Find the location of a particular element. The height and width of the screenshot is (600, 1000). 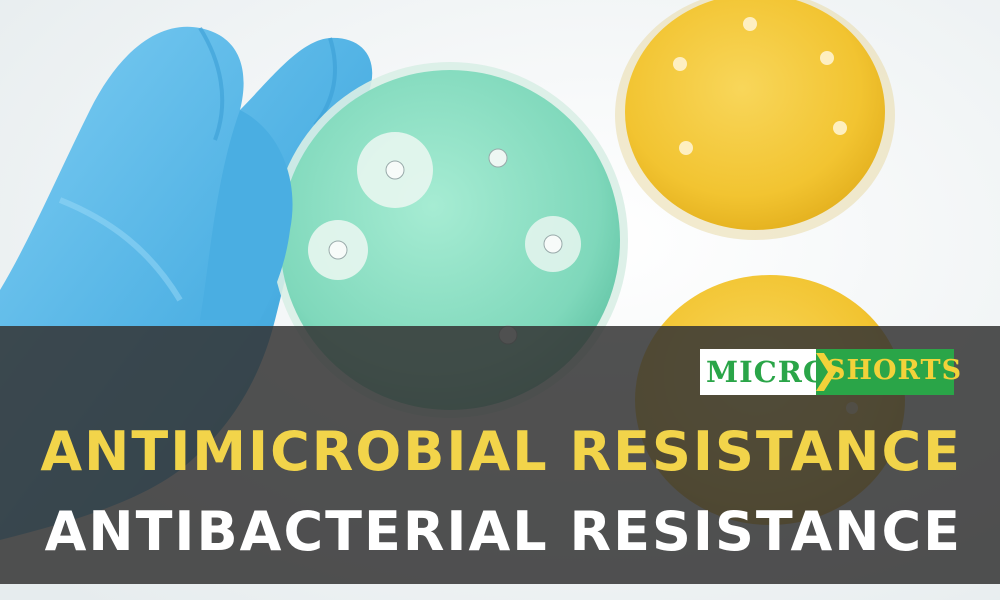

thumb is located at coordinates (246, 215).